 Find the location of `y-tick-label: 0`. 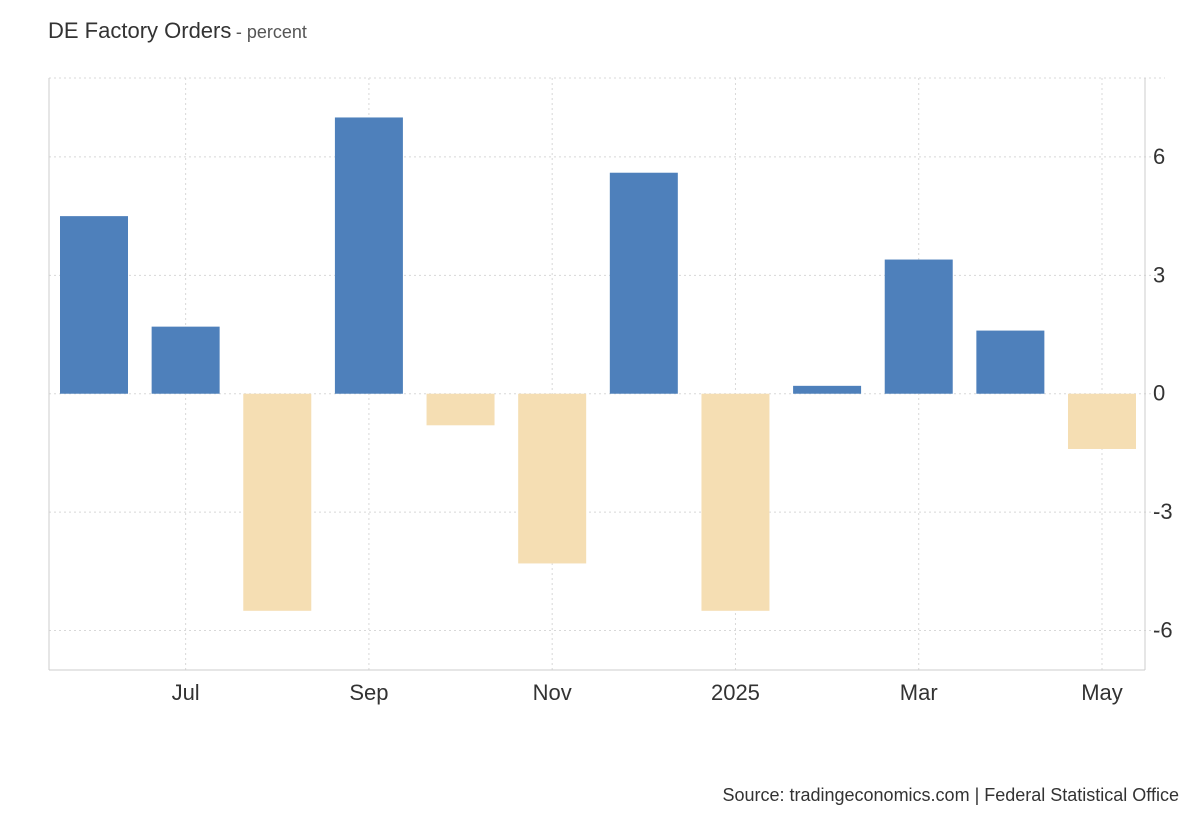

y-tick-label: 0 is located at coordinates (1159, 393).